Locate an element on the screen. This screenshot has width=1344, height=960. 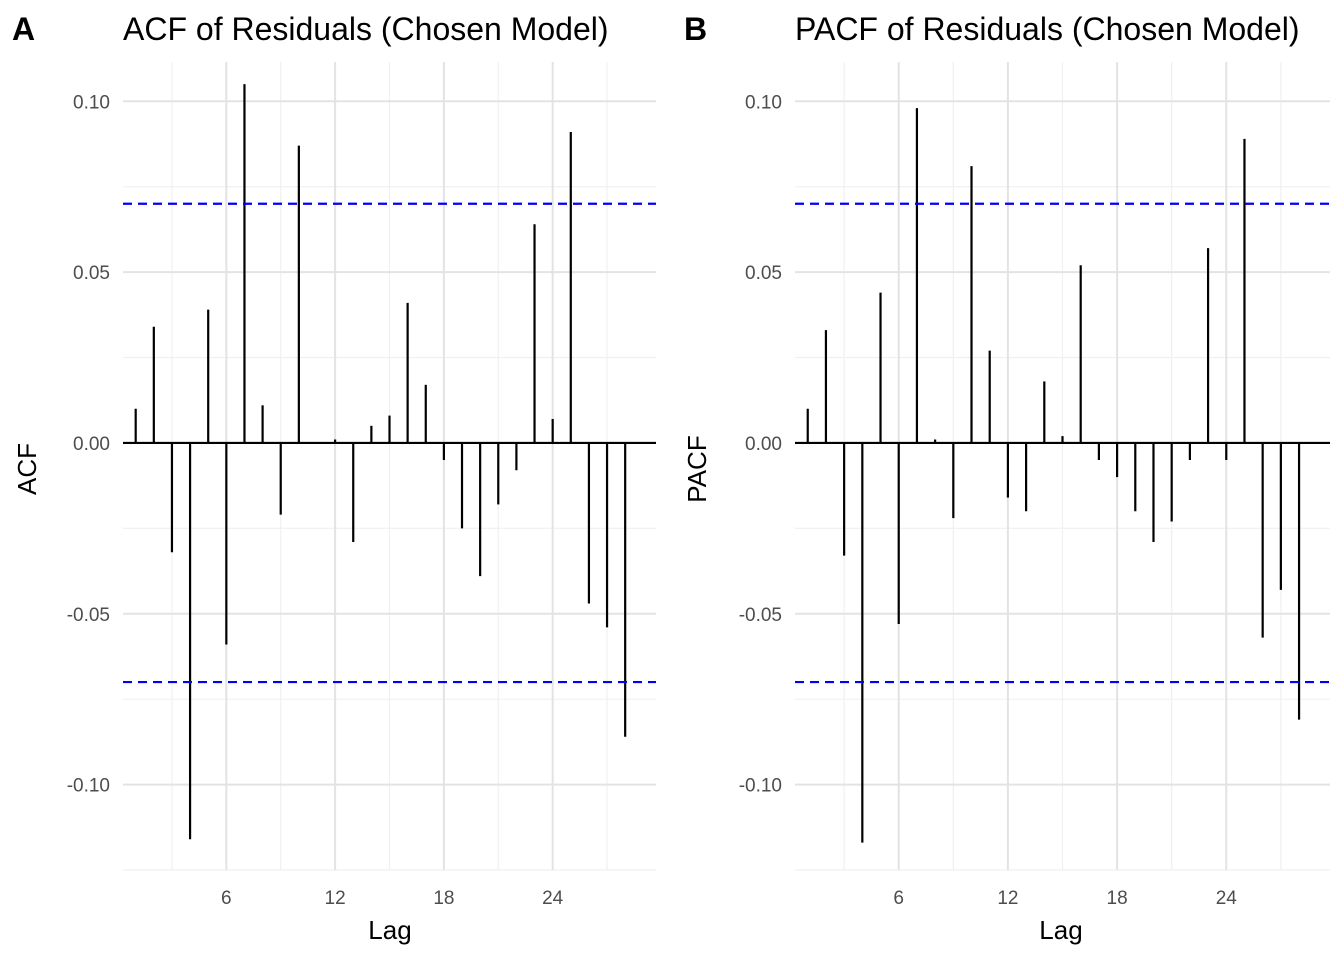
pacf-x-tick-label: 12 is located at coordinates (1007, 898).